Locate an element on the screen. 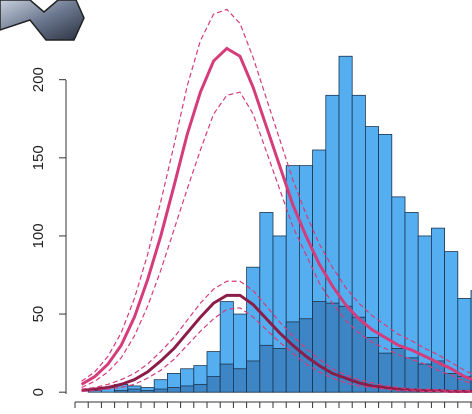 This screenshot has height=414, width=472. icon is located at coordinates (42, 20).